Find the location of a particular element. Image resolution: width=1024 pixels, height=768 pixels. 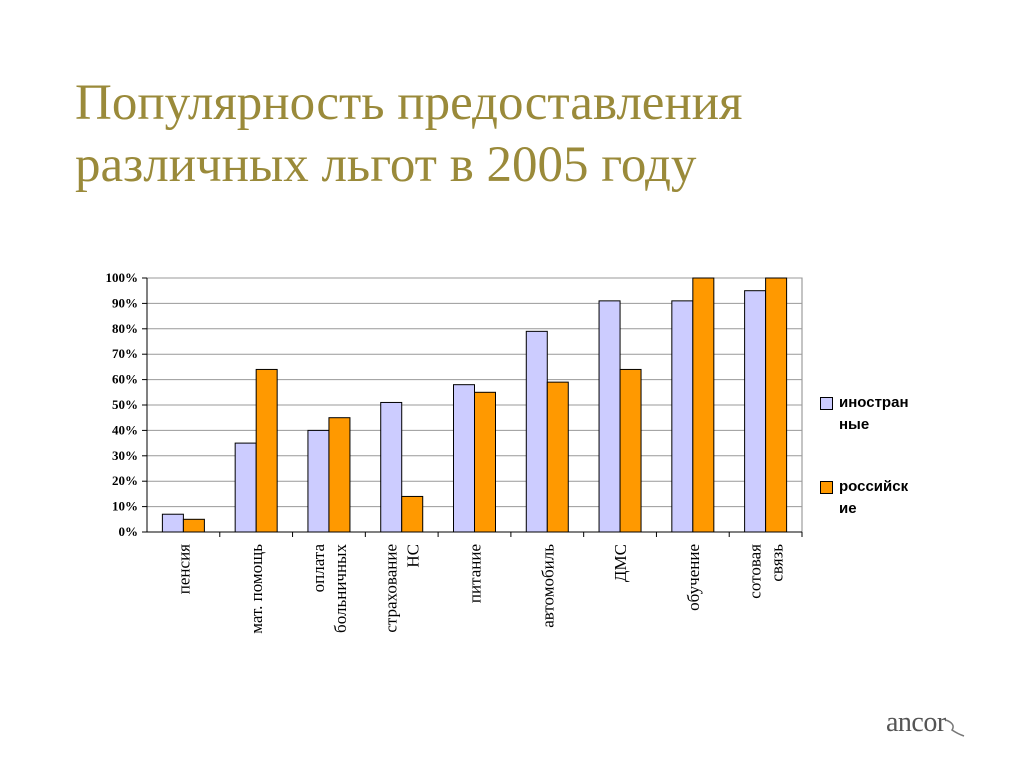

y-tick-label: 70% is located at coordinates (125, 353).